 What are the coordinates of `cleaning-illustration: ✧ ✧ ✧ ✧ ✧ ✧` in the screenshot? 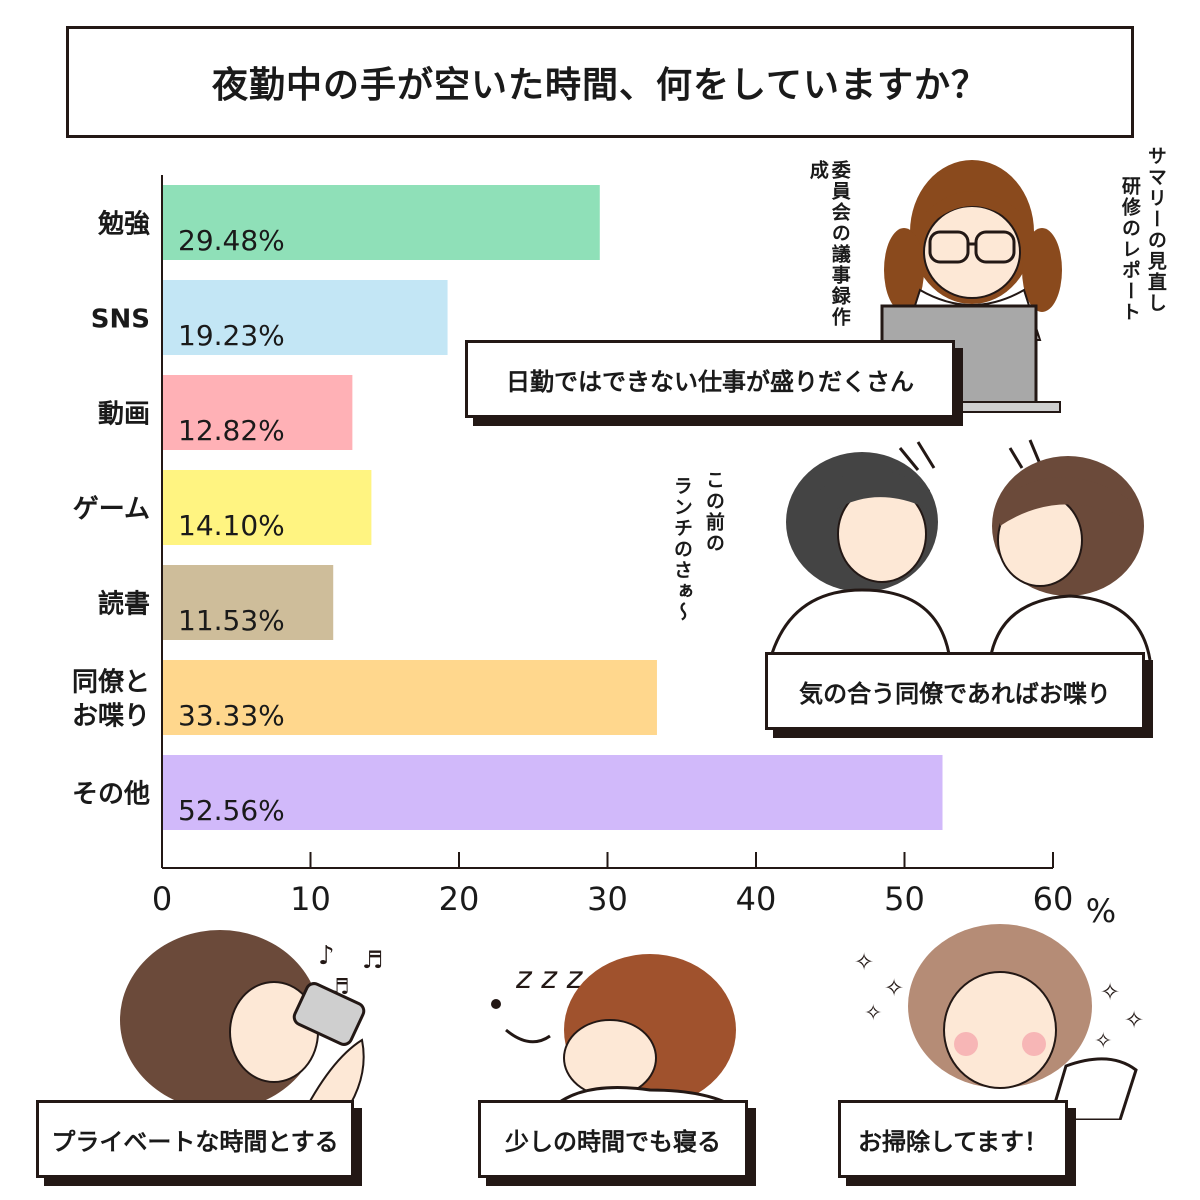 It's located at (999, 1022).